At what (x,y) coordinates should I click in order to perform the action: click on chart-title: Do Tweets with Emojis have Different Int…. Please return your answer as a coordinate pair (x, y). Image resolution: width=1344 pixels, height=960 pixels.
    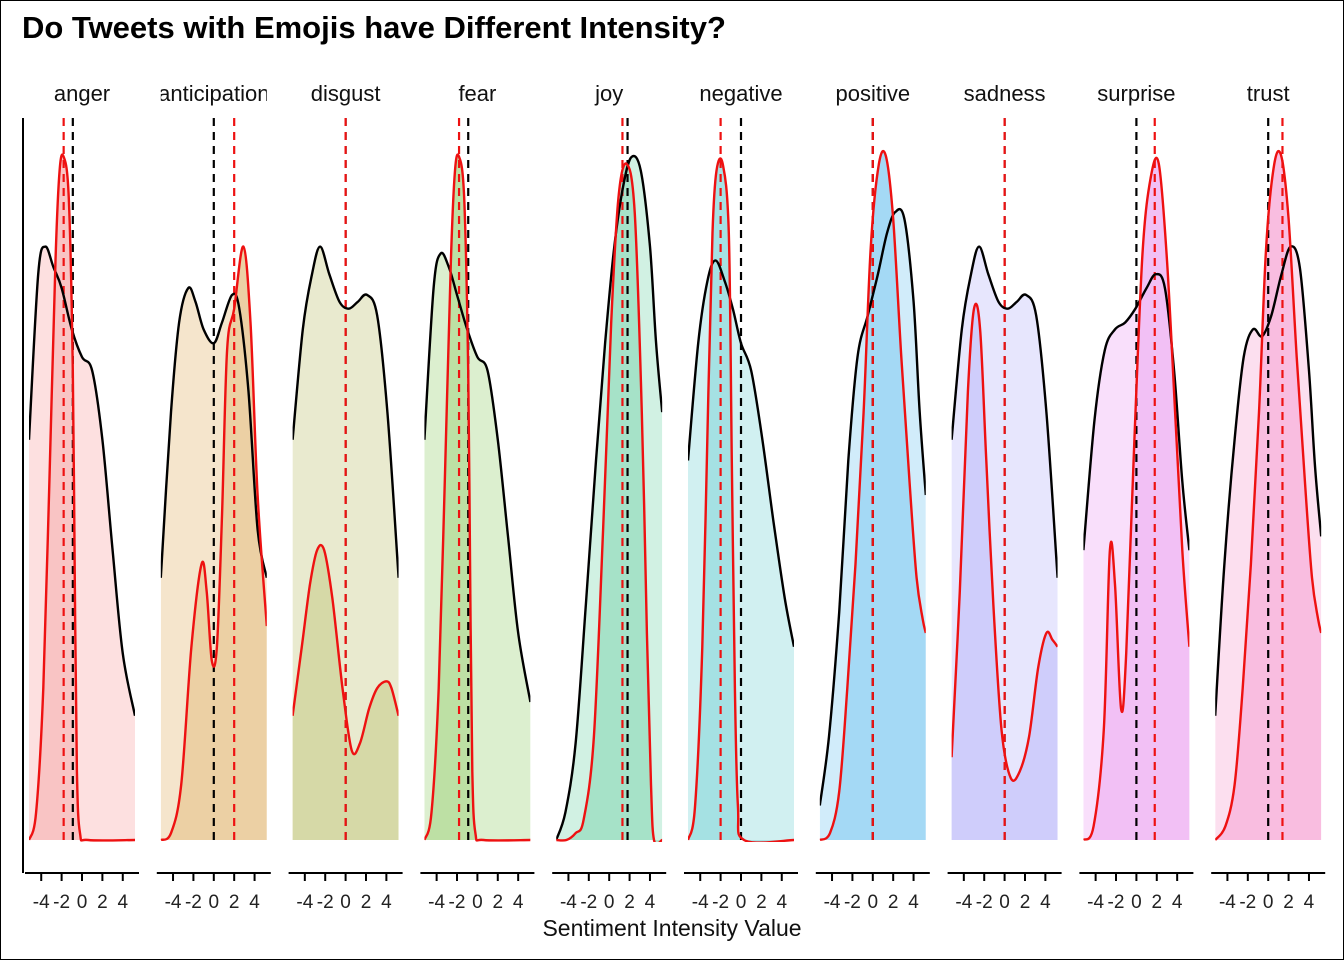
    Looking at the image, I should click on (374, 27).